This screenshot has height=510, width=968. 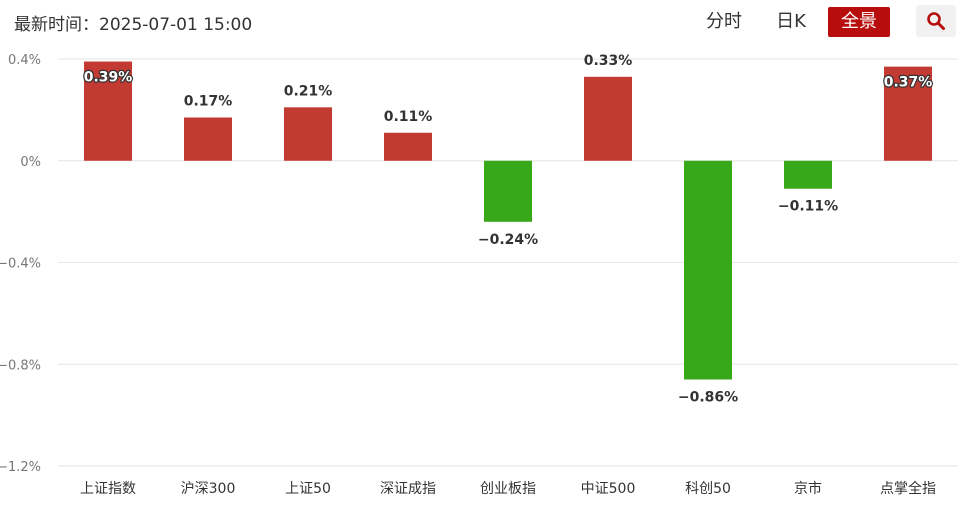 What do you see at coordinates (791, 21) in the screenshot?
I see `tab-daily-k: 日K` at bounding box center [791, 21].